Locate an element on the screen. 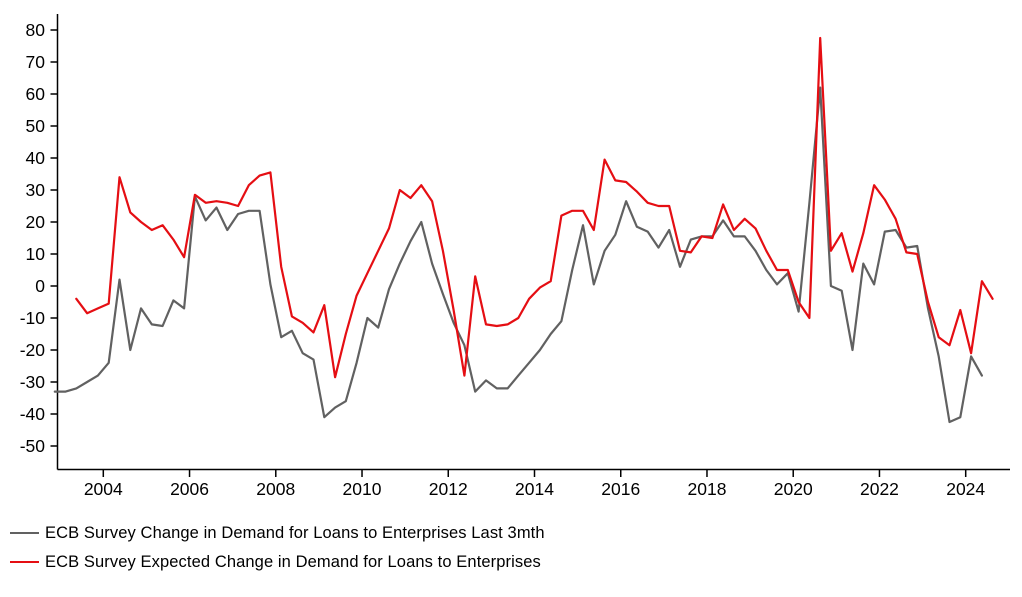 This screenshot has width=1022, height=597. legend-swatch-gray-line is located at coordinates (24, 533).